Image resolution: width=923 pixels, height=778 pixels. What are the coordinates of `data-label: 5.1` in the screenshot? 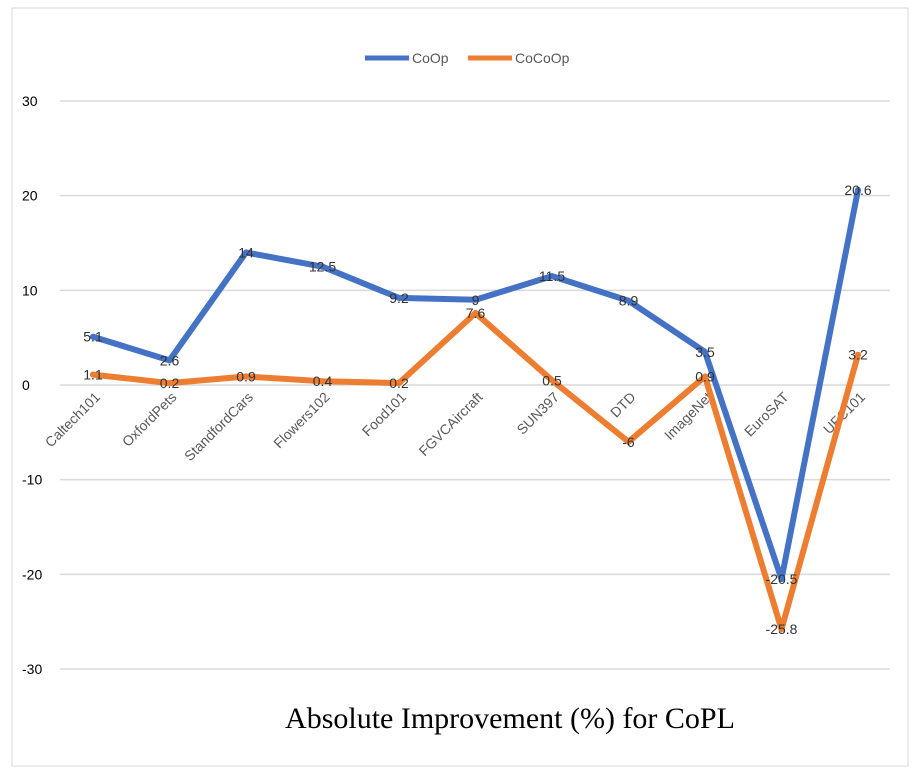 It's located at (93, 337).